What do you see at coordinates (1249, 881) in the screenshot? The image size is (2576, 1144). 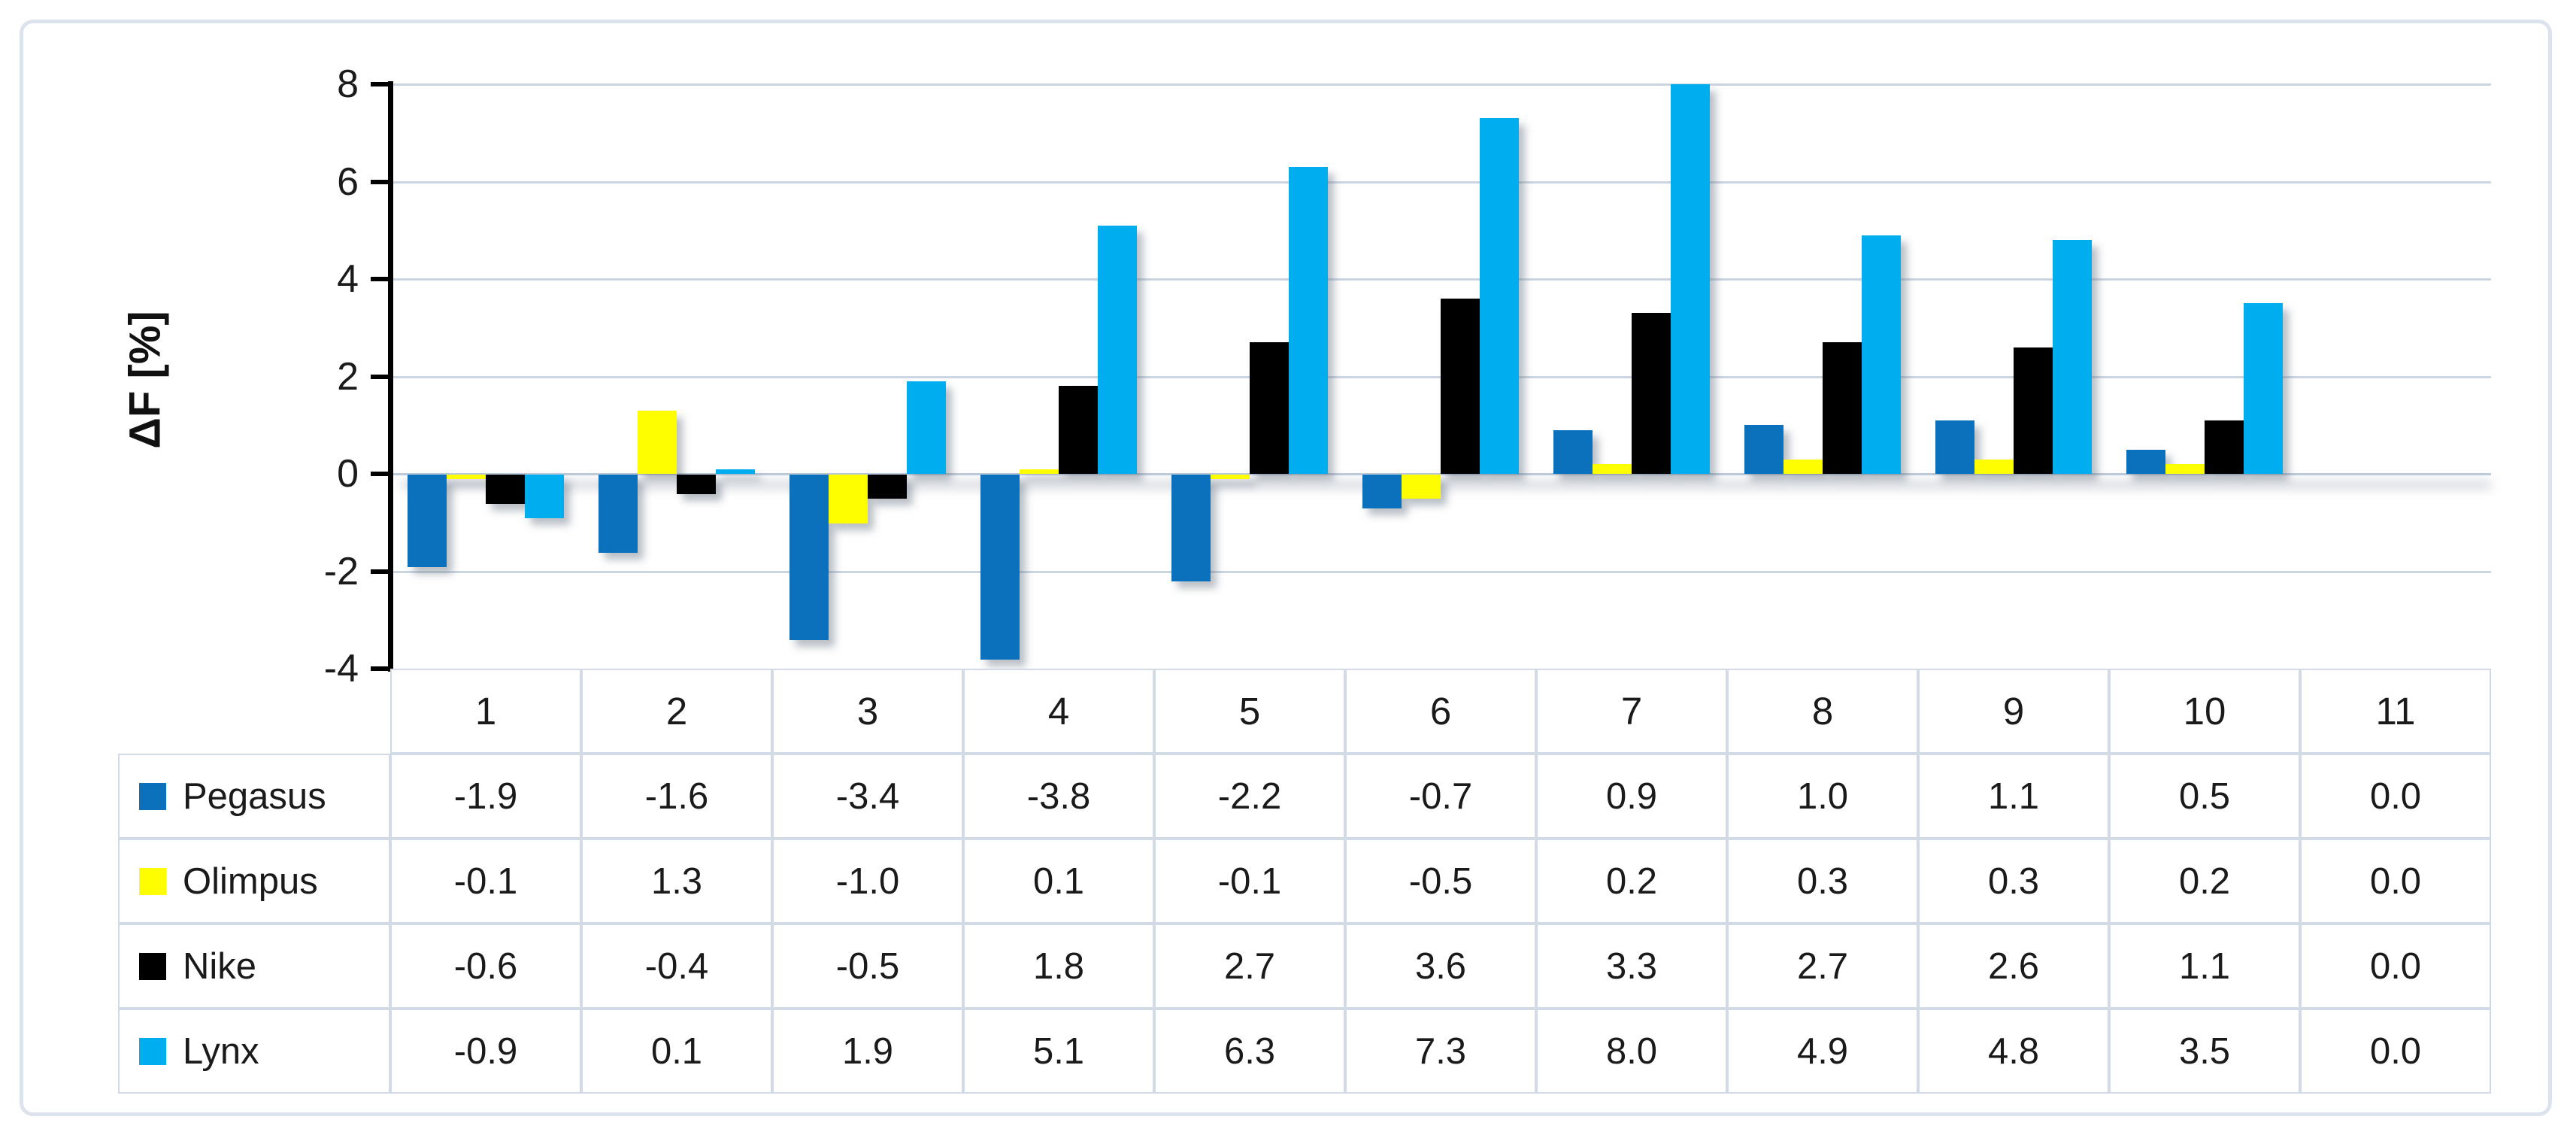 I see `table-value-olimpus-cat5: -0.1` at bounding box center [1249, 881].